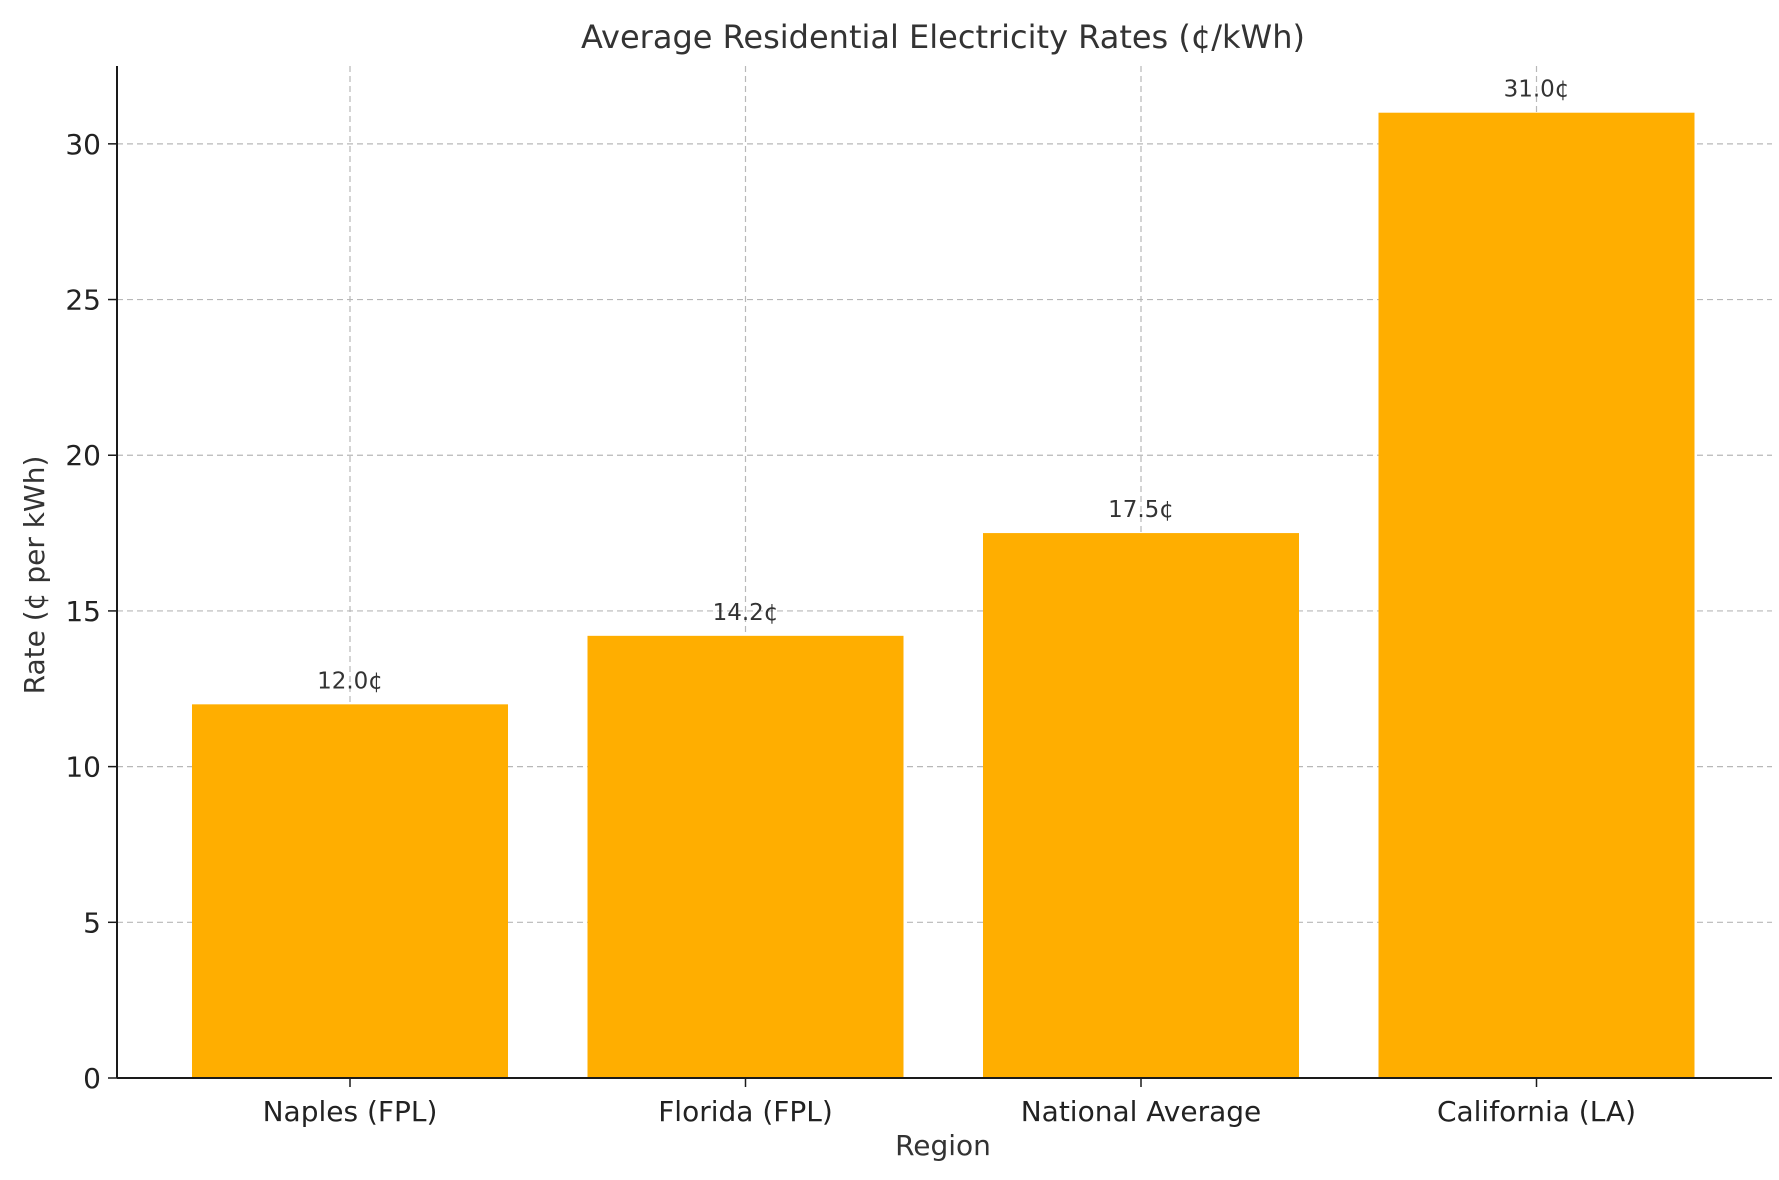 The width and height of the screenshot is (1779, 1180). I want to click on y-tick-label: 15, so click(83, 611).